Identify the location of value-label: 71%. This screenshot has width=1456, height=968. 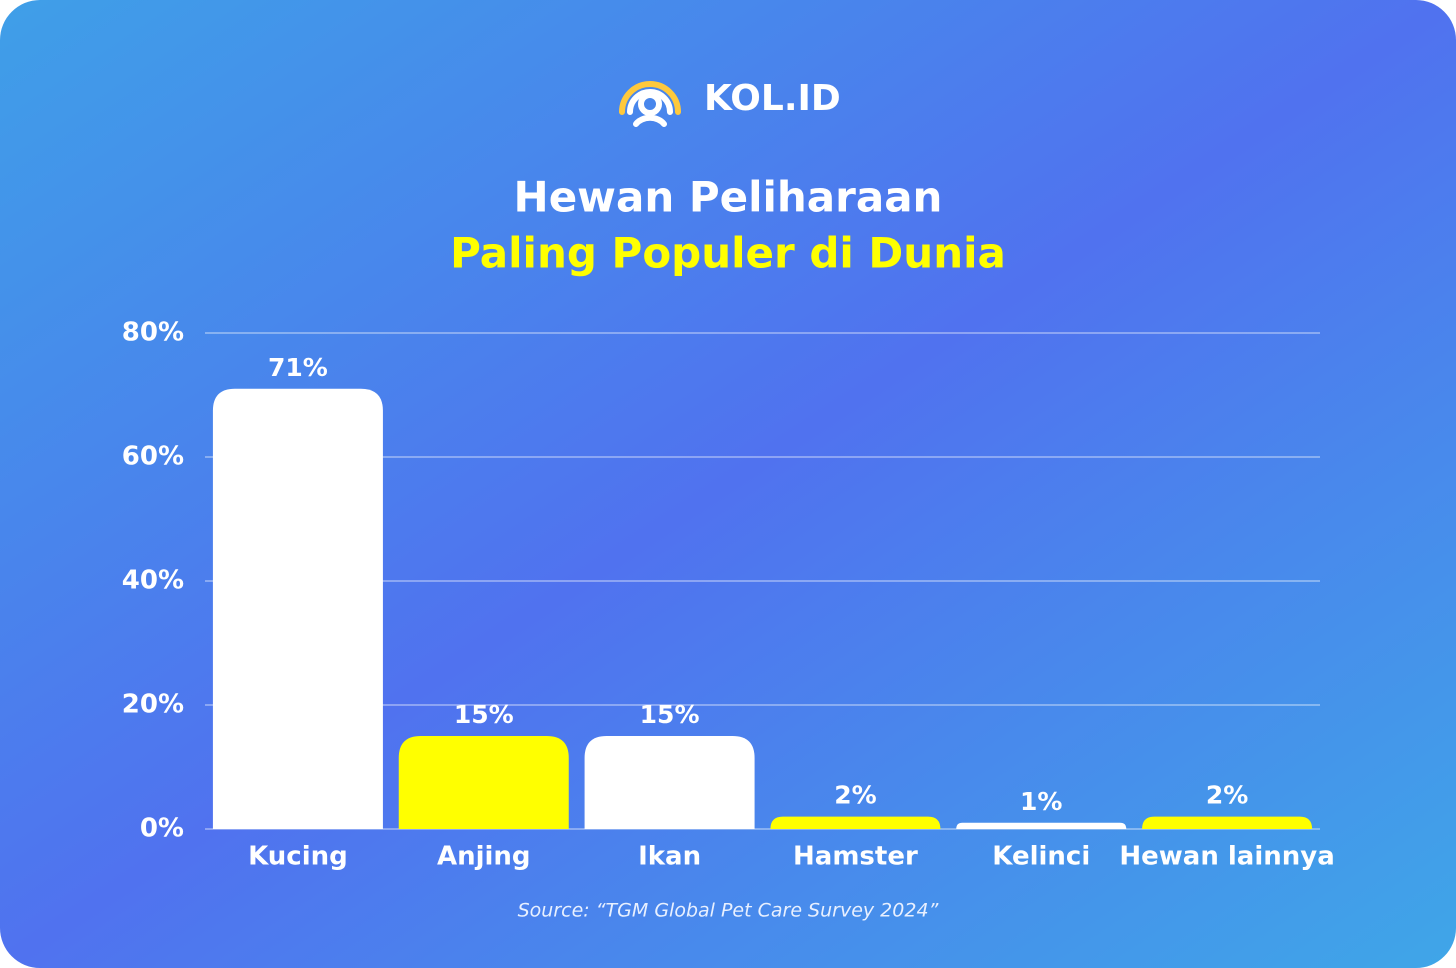
(298, 367).